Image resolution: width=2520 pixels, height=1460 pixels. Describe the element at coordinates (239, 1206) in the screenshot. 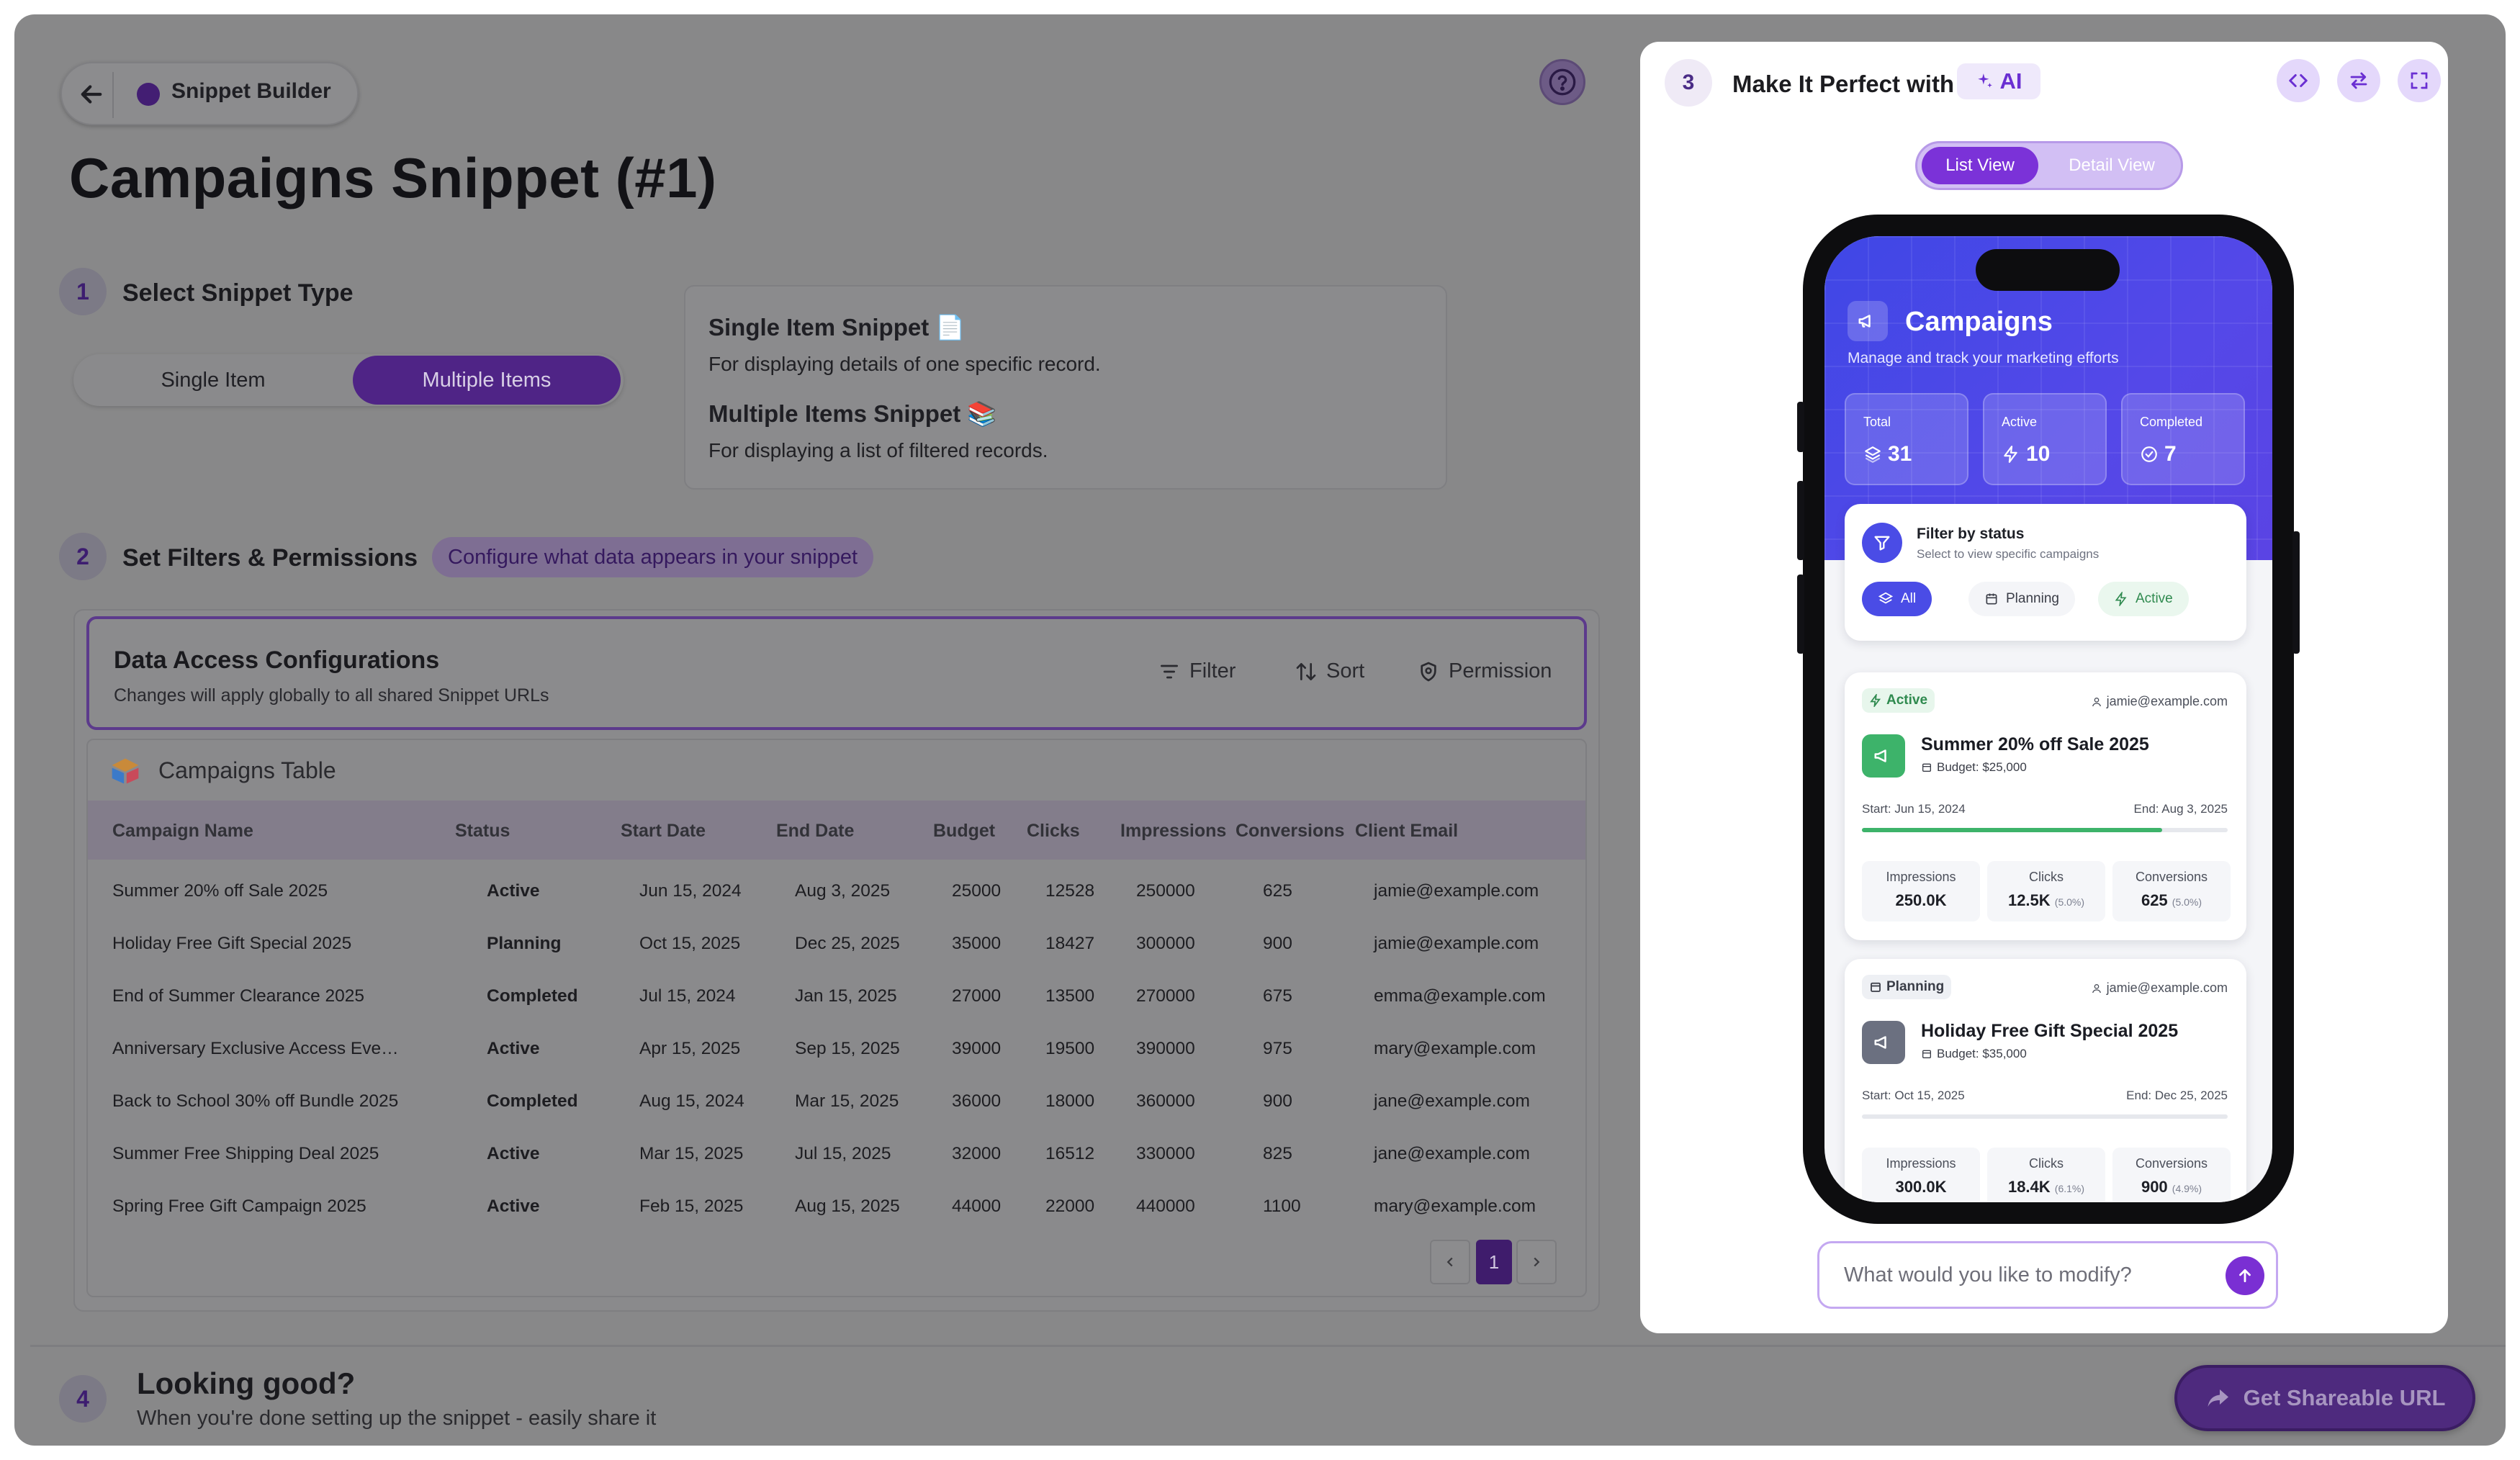

I see `campaign-name-cell: Spring Free Gift Campaign 2025` at that location.